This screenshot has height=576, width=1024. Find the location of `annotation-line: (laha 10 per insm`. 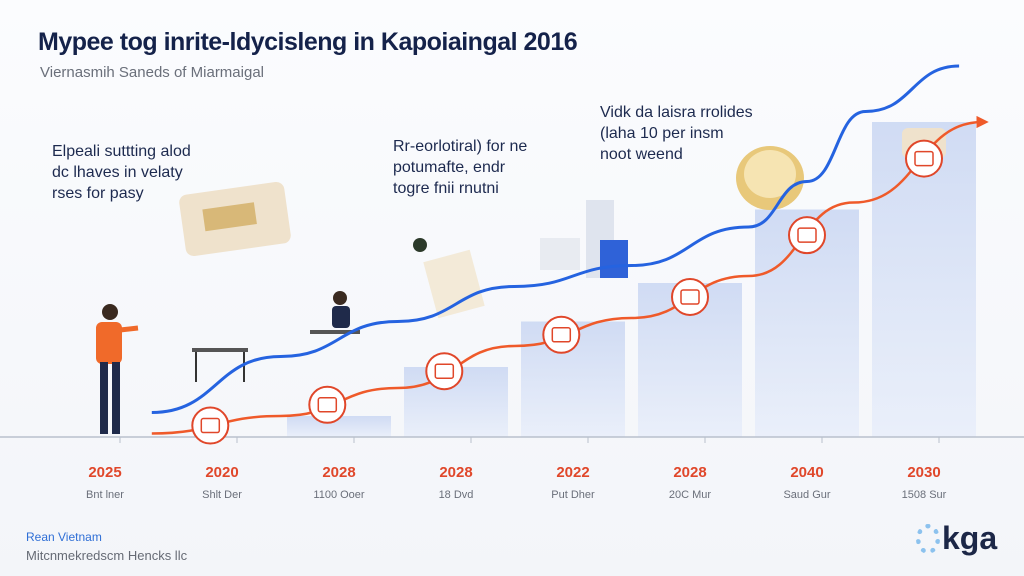

annotation-line: (laha 10 per insm is located at coordinates (662, 133).